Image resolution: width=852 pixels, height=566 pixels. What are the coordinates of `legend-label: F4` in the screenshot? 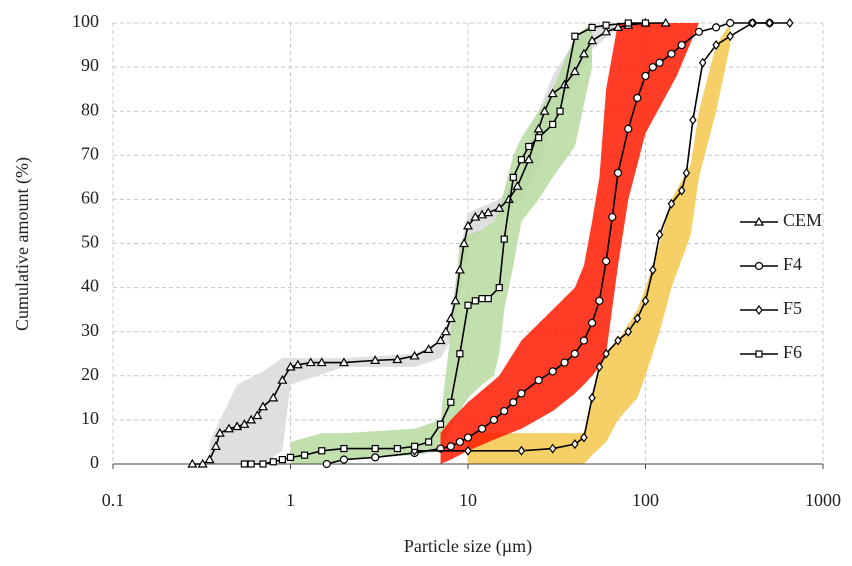 It's located at (792, 264).